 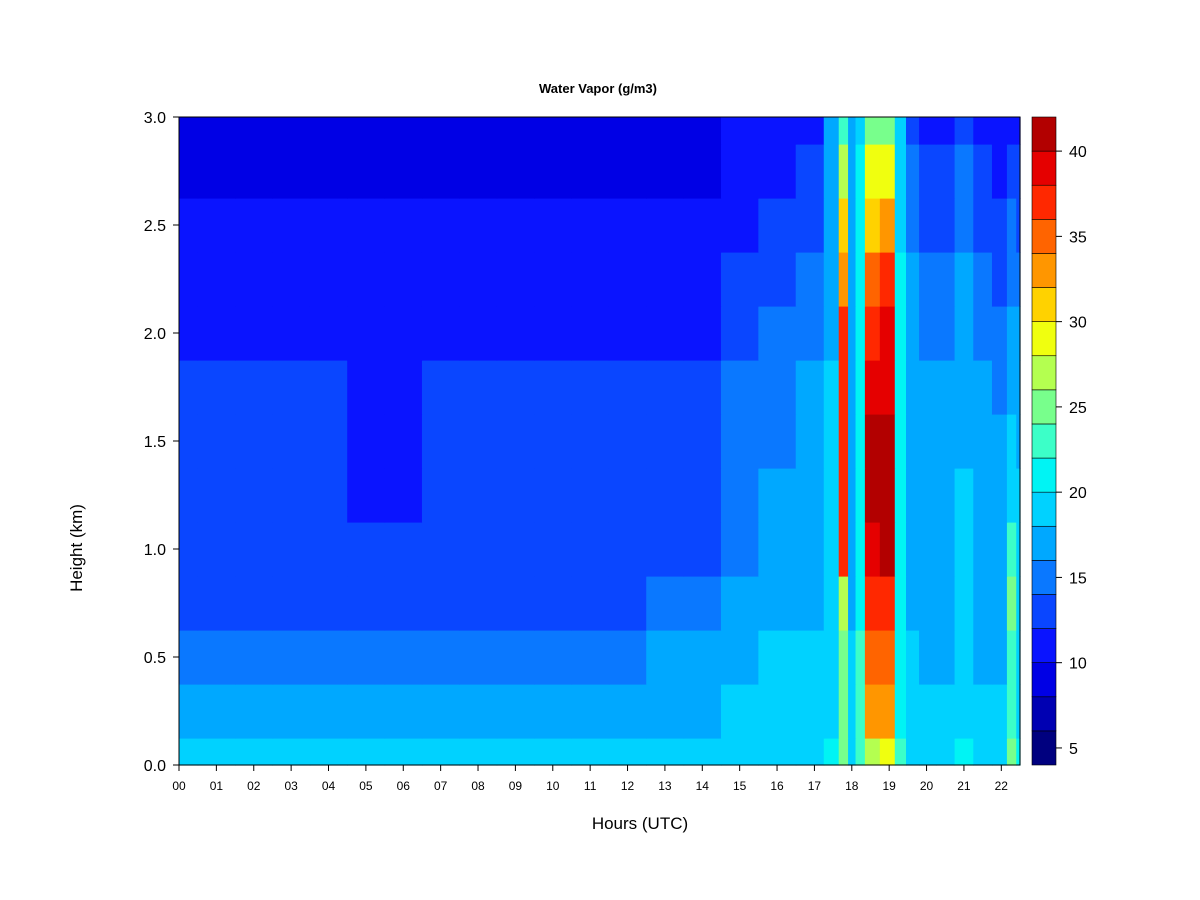 What do you see at coordinates (254, 786) in the screenshot?
I see `x-tick-label: 02` at bounding box center [254, 786].